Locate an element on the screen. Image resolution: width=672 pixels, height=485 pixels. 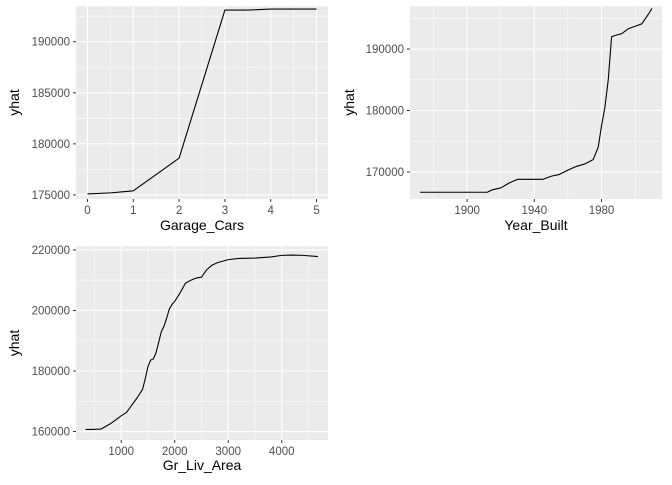
plot-2-panel-background is located at coordinates (536, 102).